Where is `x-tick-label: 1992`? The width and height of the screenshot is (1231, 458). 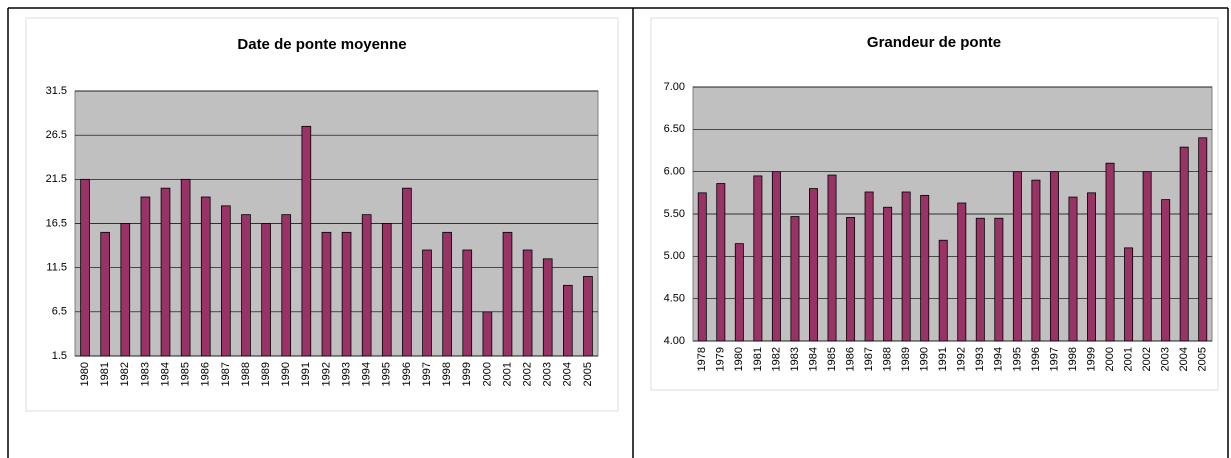 x-tick-label: 1992 is located at coordinates (962, 359).